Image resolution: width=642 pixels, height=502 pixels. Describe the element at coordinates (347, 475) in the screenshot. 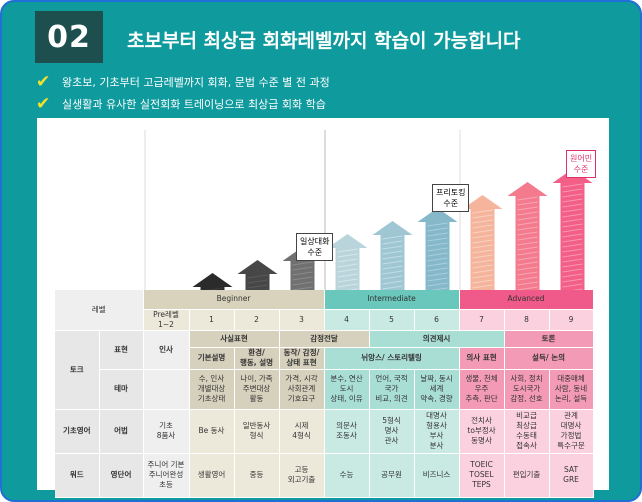

I see `vocab-cell: 수능` at that location.